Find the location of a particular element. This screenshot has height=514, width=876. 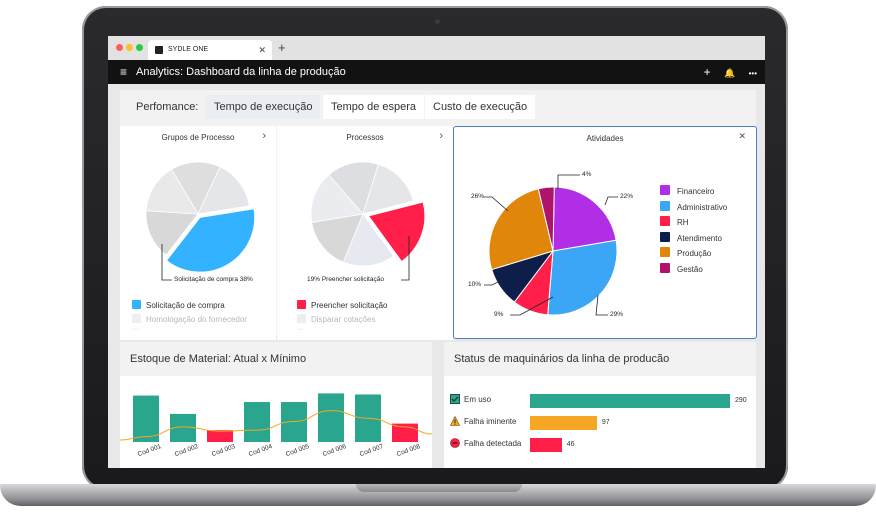

tab-tempo-espera: Tempo de espera is located at coordinates (373, 107).